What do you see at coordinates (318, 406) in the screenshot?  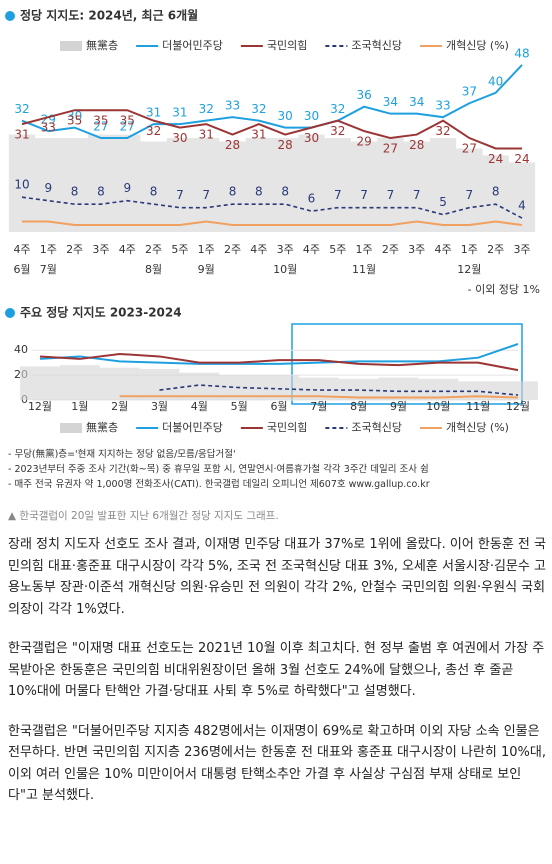 I see `x-tick-label: 7월` at bounding box center [318, 406].